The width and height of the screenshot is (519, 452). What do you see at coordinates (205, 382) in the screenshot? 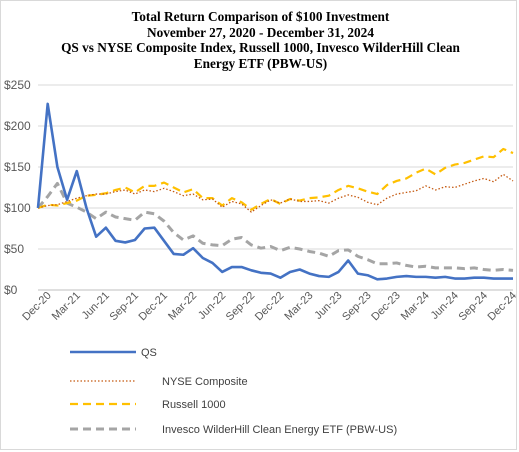
I see `legend-label: NYSE Composite` at bounding box center [205, 382].